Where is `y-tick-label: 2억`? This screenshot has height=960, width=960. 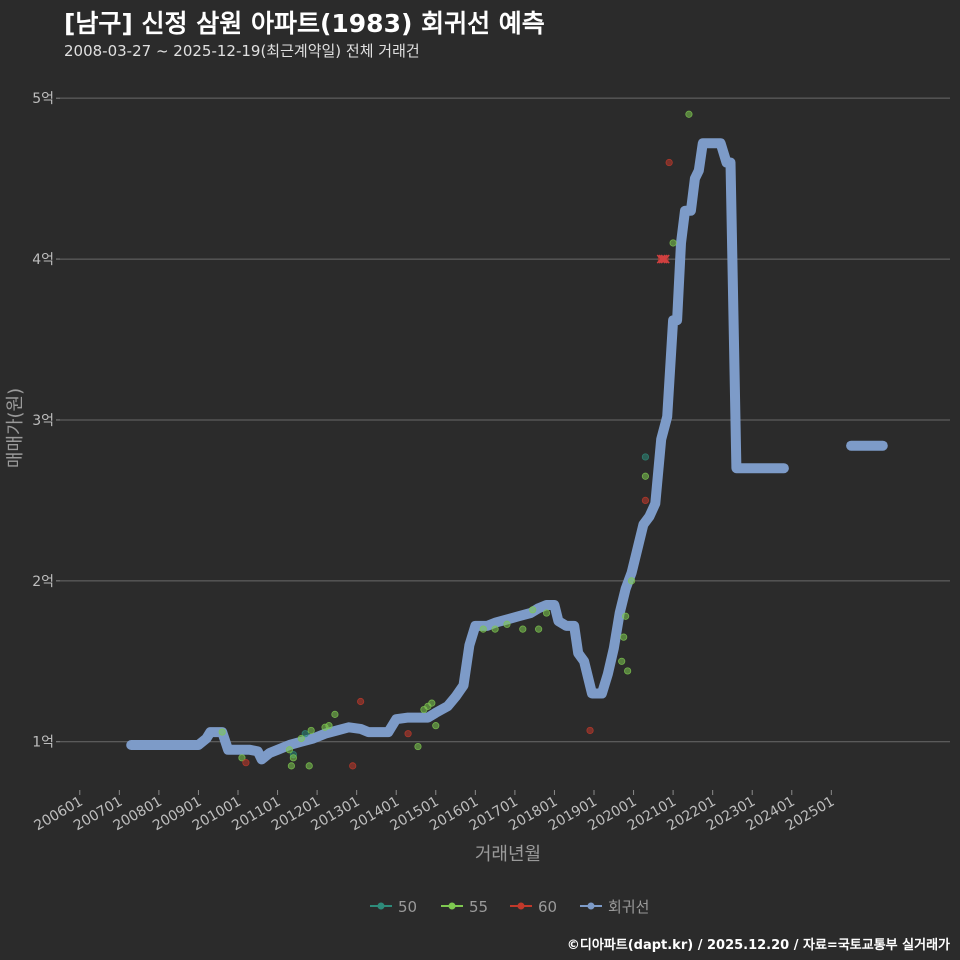 y-tick-label: 2억 is located at coordinates (43, 582).